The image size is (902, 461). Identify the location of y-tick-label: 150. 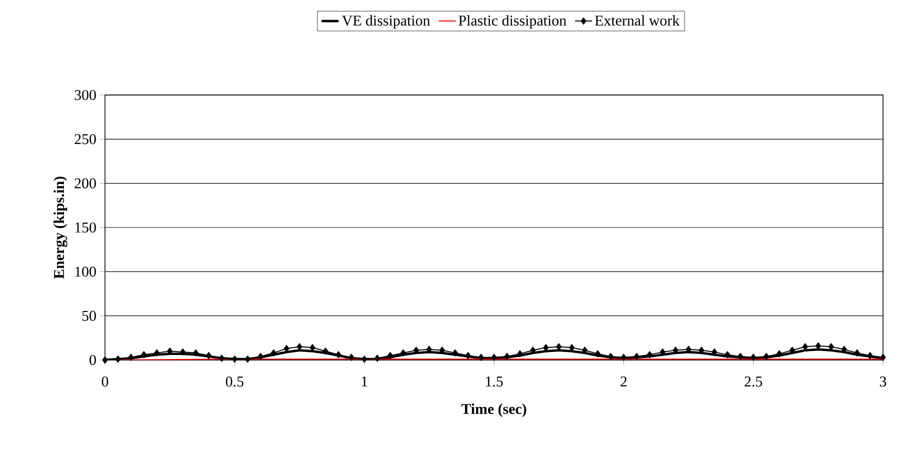
(85, 227).